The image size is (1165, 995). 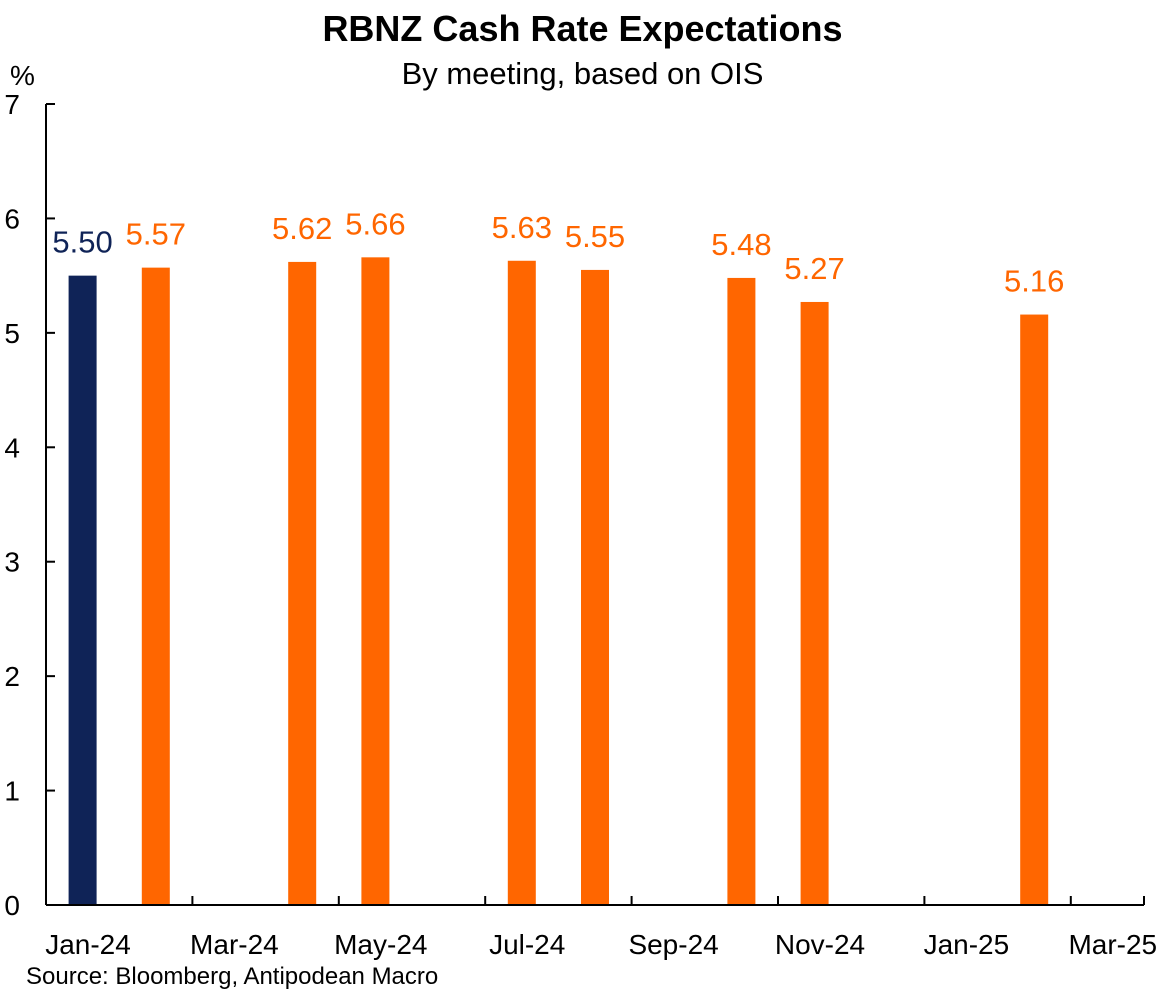 What do you see at coordinates (741, 244) in the screenshot?
I see `bar-value-label: 5.48` at bounding box center [741, 244].